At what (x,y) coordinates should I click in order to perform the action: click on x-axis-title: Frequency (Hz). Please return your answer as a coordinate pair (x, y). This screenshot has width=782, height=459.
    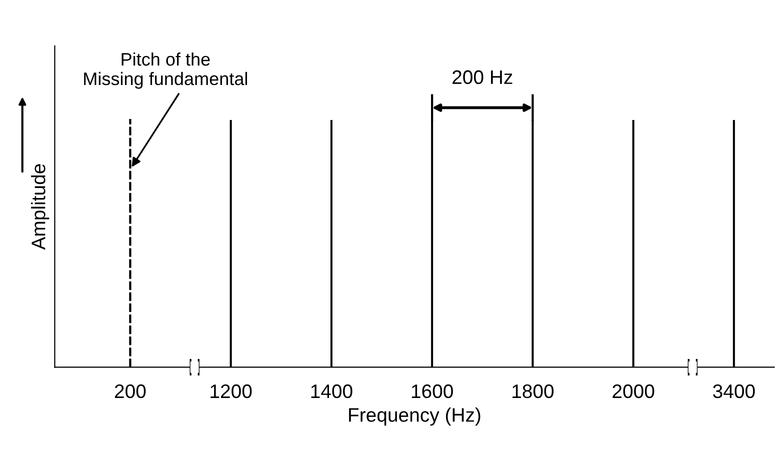
    Looking at the image, I should click on (414, 417).